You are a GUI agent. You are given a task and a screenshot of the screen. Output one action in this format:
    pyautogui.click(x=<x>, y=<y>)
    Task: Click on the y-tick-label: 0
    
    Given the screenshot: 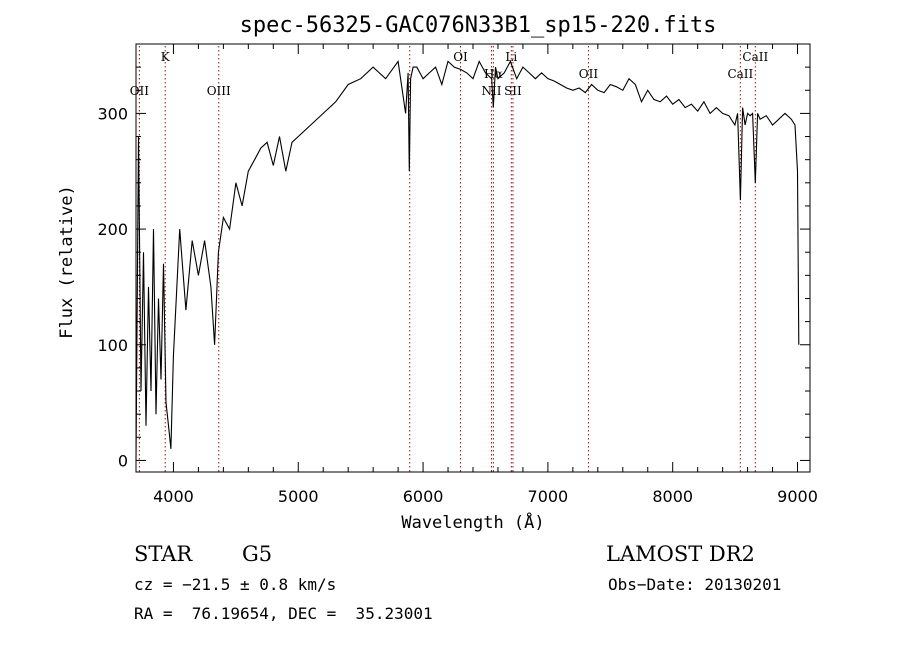 What is the action you would take?
    pyautogui.click(x=123, y=460)
    